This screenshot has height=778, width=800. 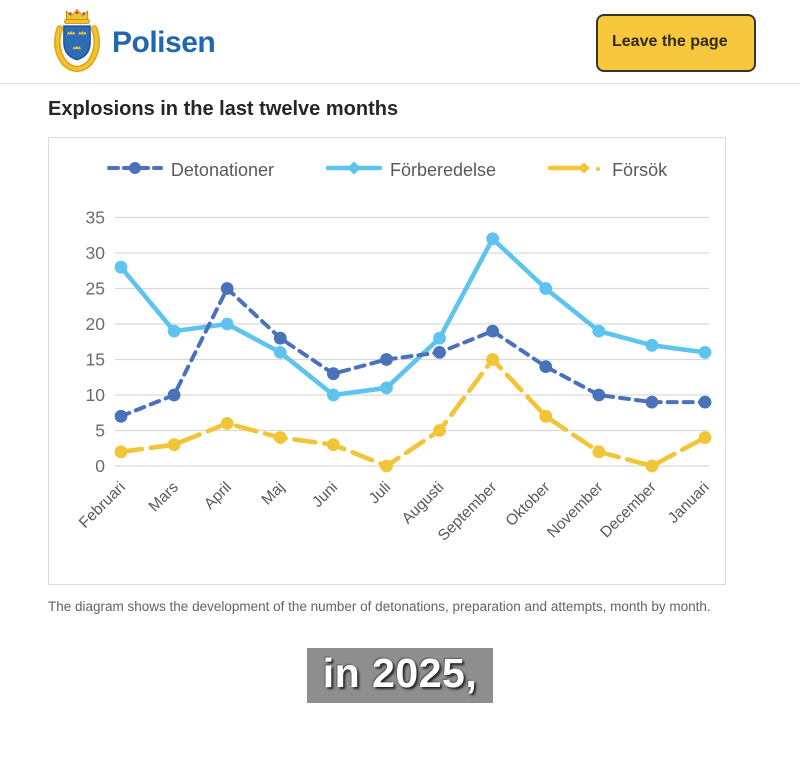 I want to click on series-line-detonationer, so click(x=413, y=352).